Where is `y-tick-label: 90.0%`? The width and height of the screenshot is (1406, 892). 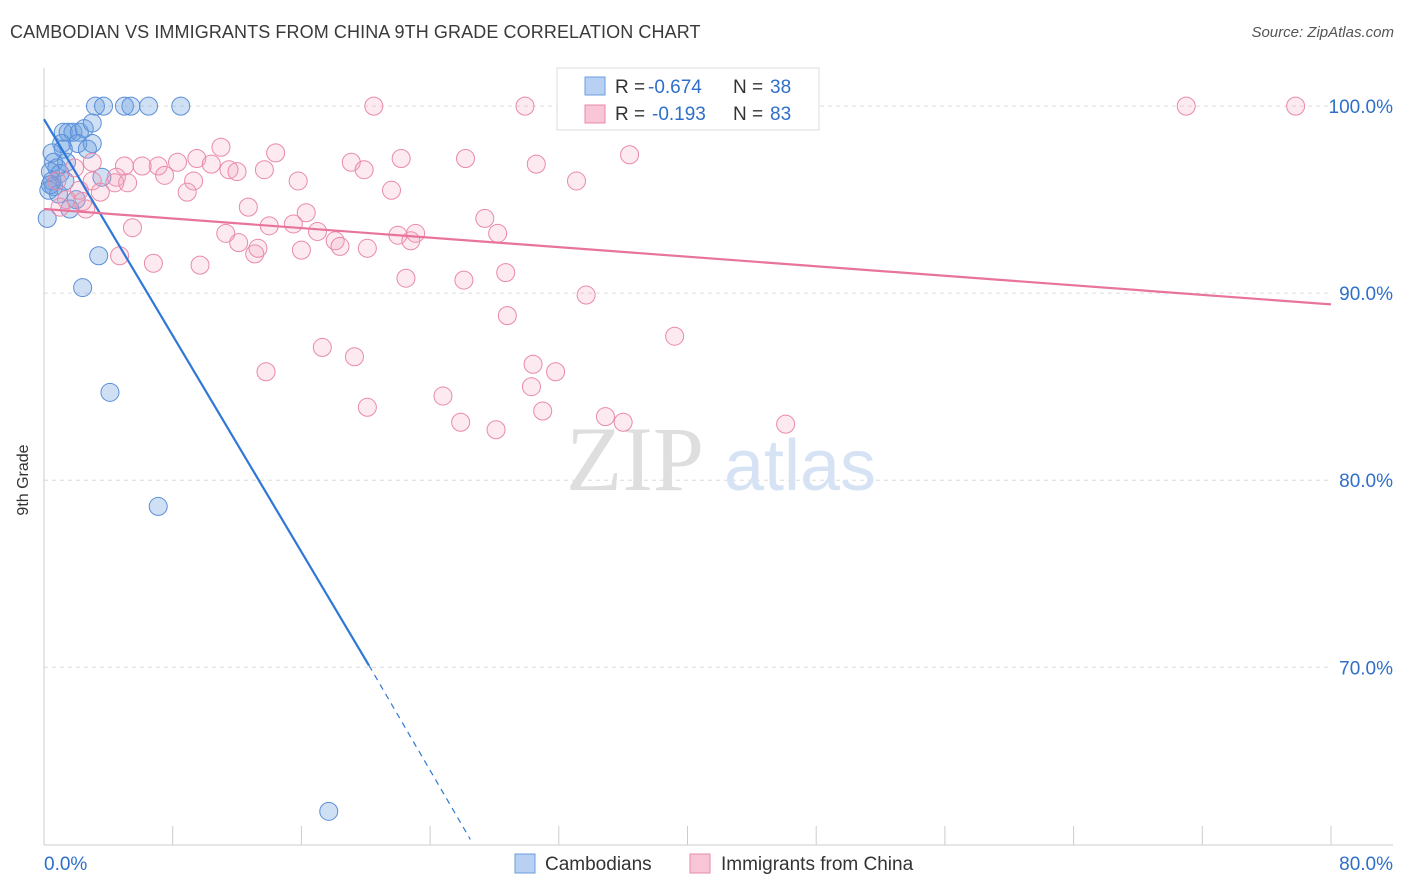
y-tick-label: 90.0% is located at coordinates (1366, 294).